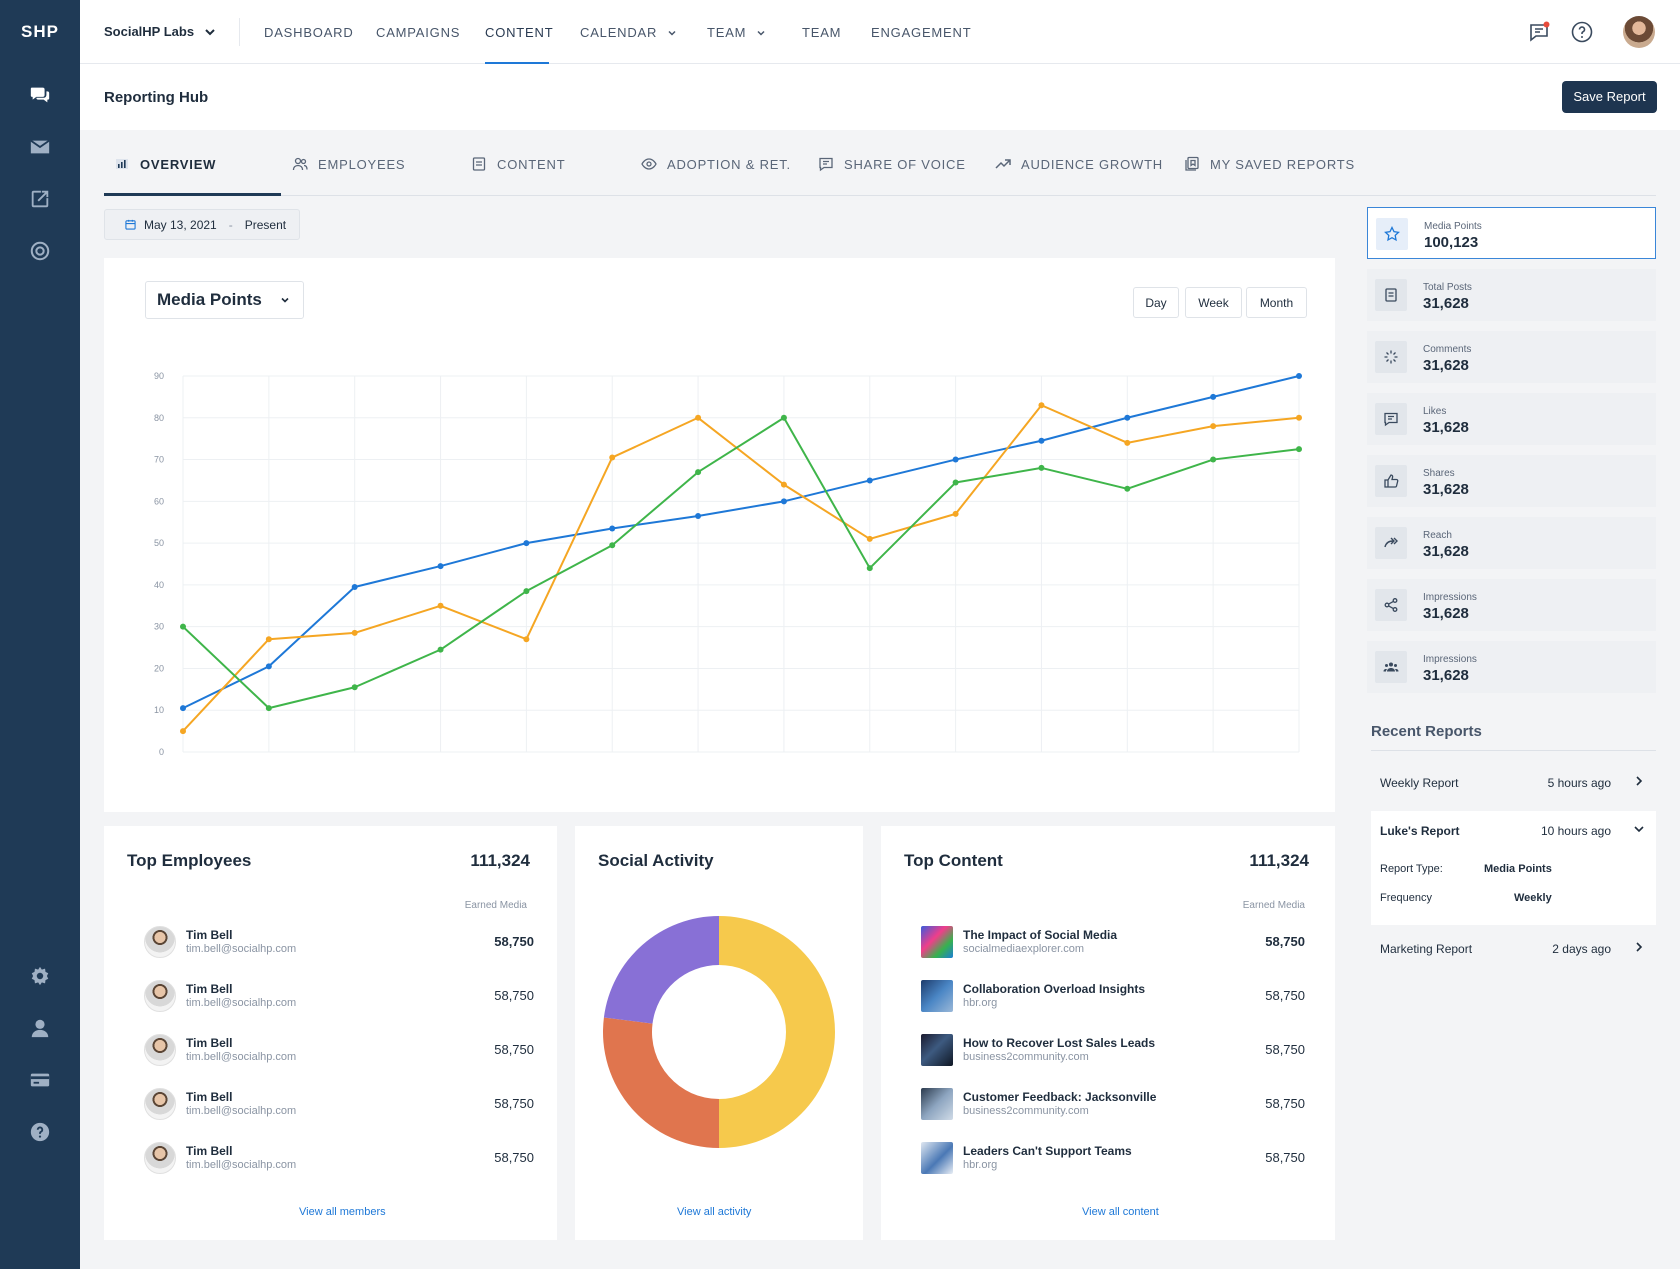 The image size is (1680, 1269). What do you see at coordinates (1513, 948) in the screenshot?
I see `report-row: Marketing Report 2 days ago` at bounding box center [1513, 948].